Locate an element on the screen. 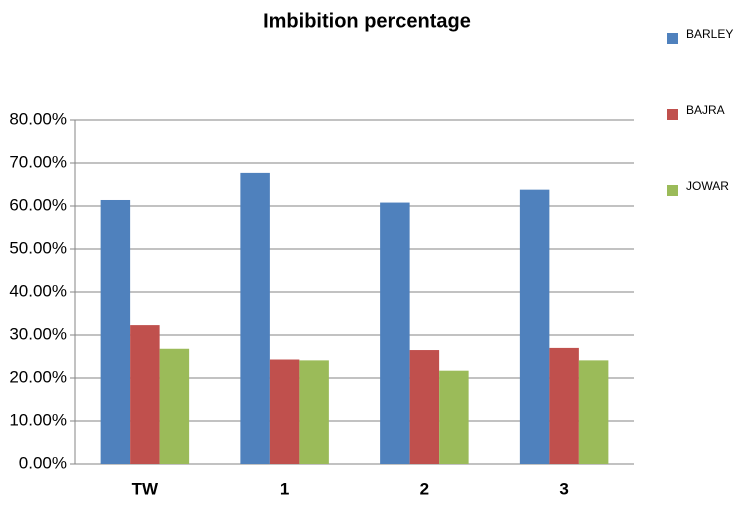 This screenshot has width=745, height=509. y-tick-label: 80.00% is located at coordinates (38, 118).